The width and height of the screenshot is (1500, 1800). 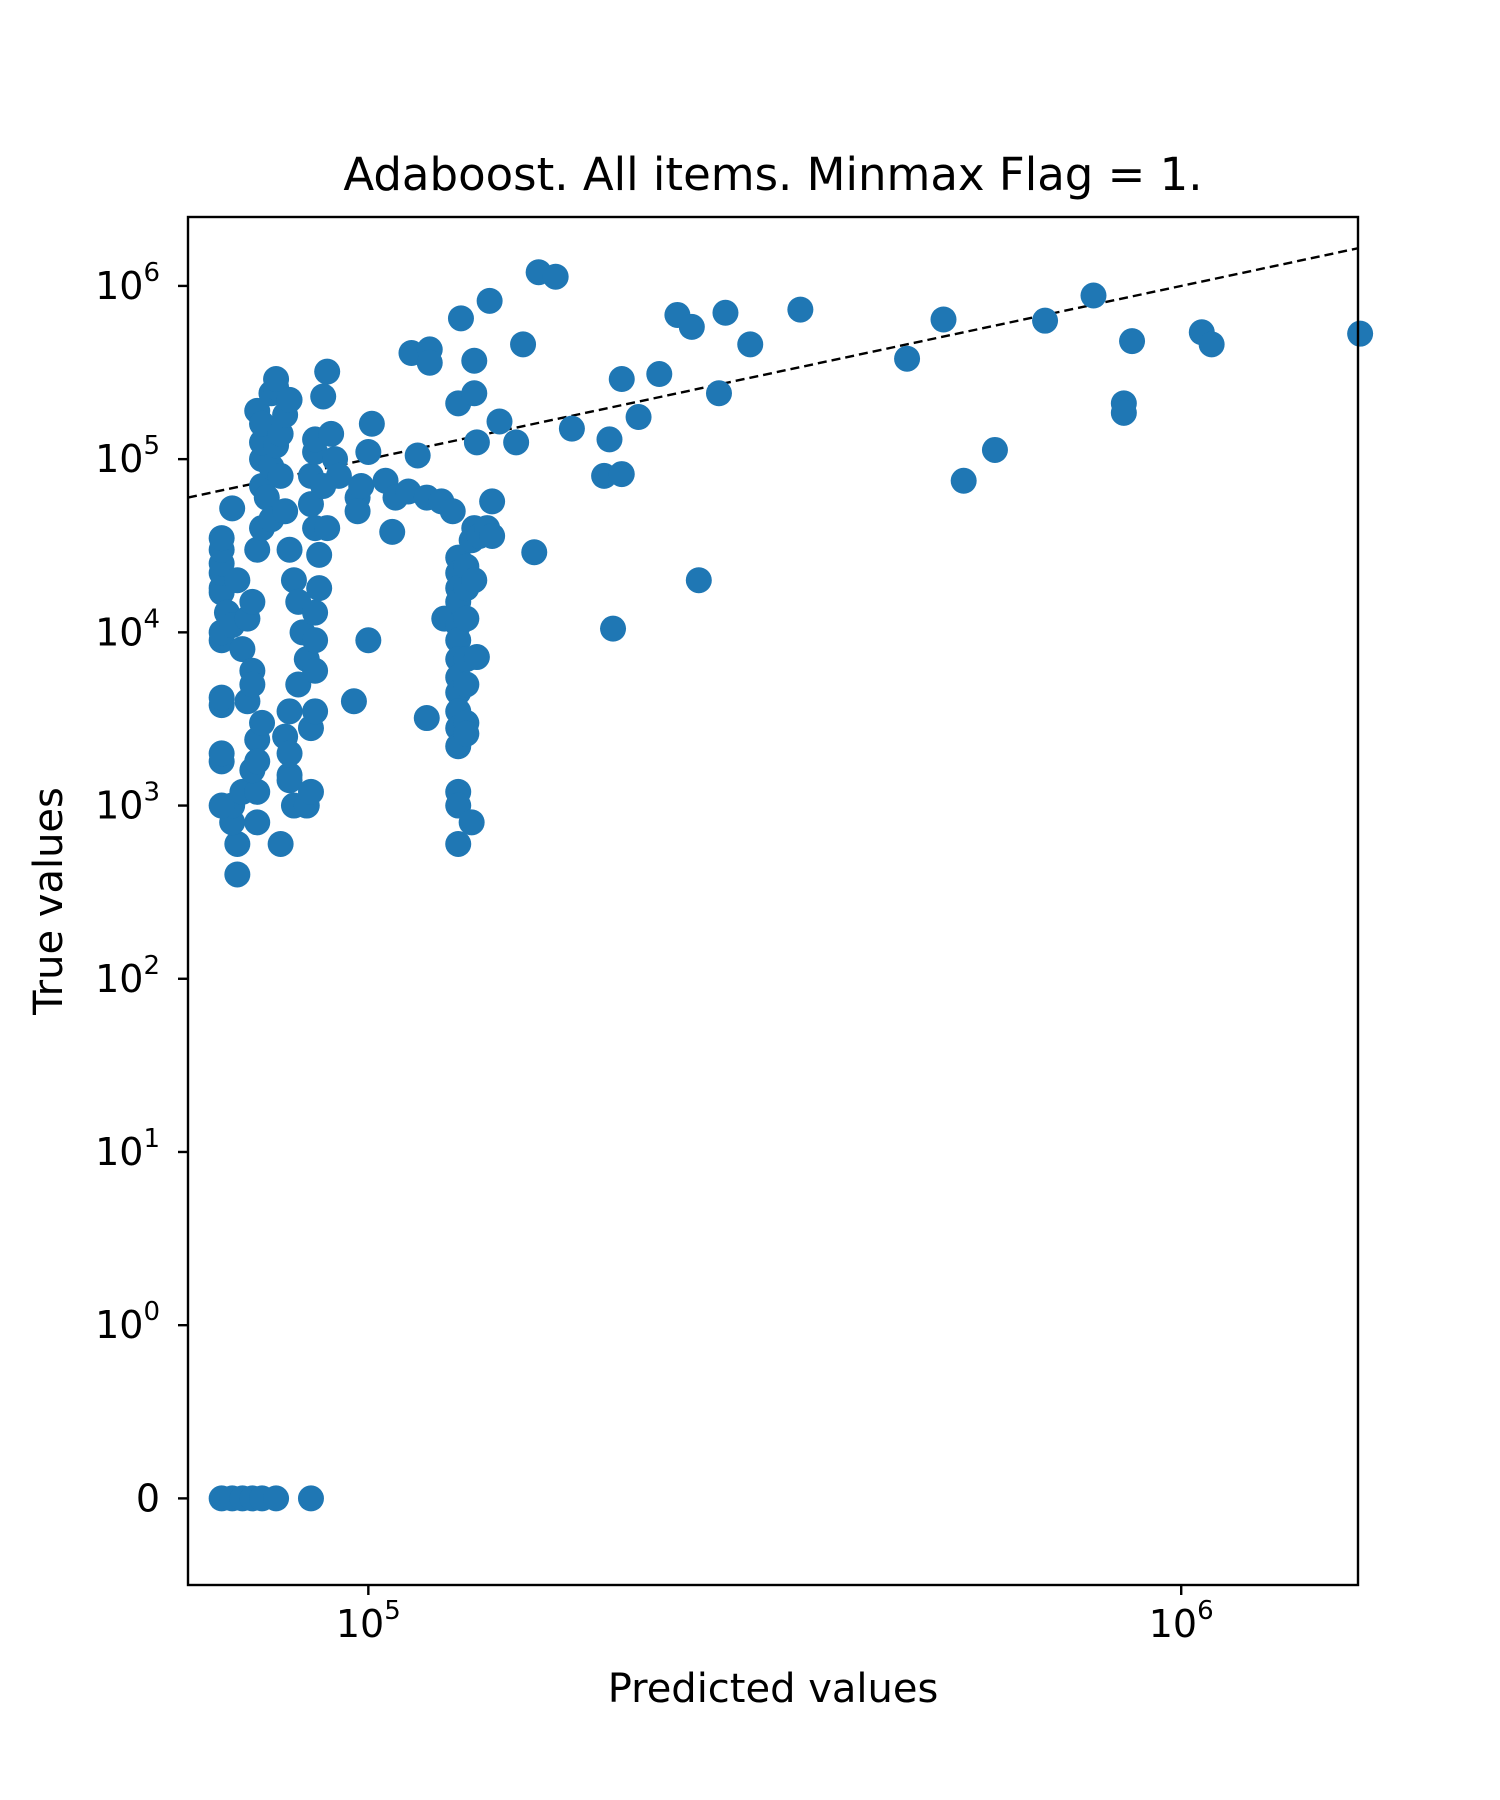 I want to click on y-tick-label: 10³, so click(x=127, y=803).